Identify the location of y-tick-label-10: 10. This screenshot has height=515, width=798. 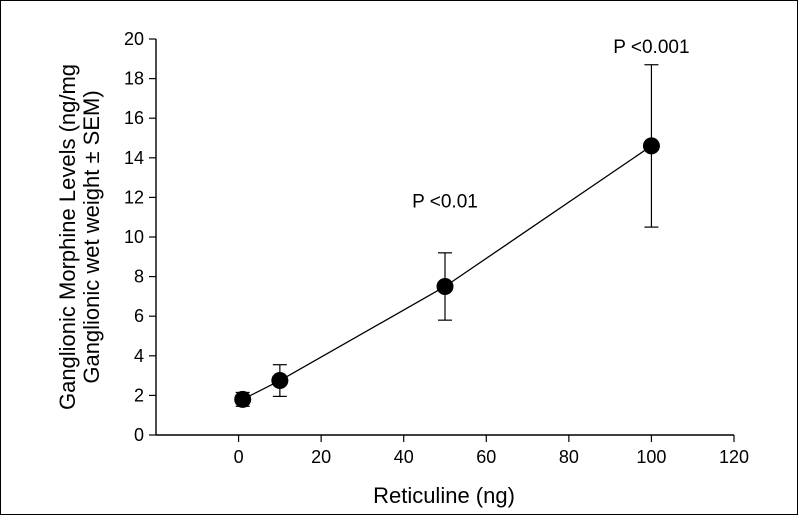
(134, 237).